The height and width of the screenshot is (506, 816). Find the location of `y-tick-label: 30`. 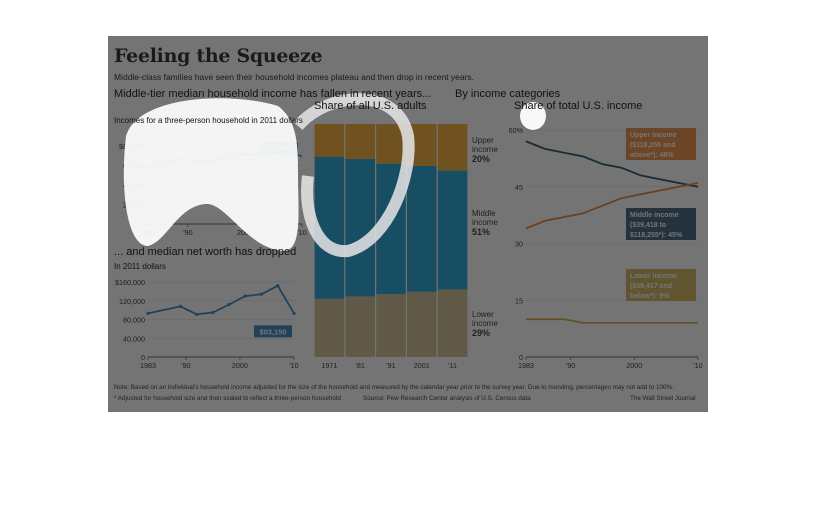

y-tick-label: 30 is located at coordinates (519, 244).